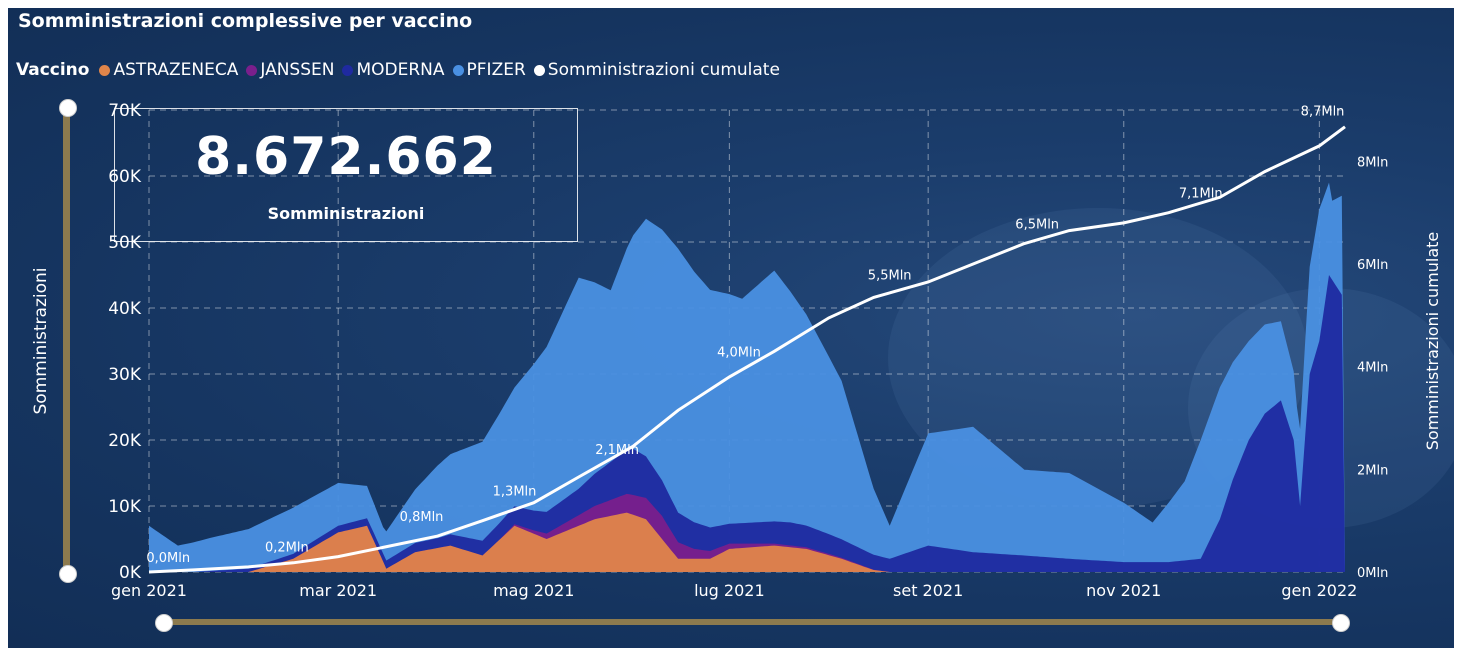 Image resolution: width=1468 pixels, height=658 pixels. I want to click on cumulative-data-label: 5,5Mln, so click(890, 276).